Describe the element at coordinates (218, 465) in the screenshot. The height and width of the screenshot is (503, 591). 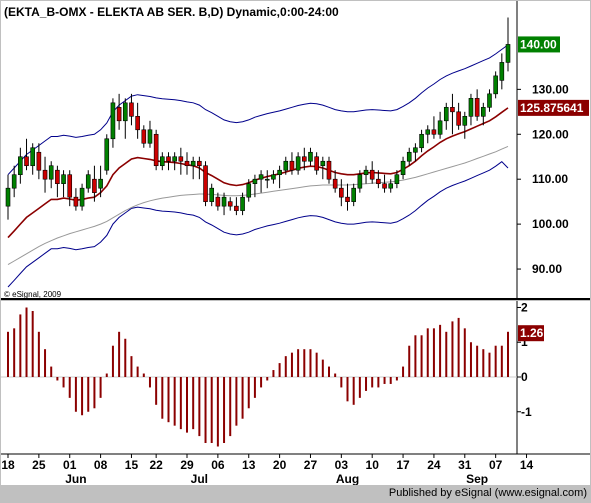
I see `x-day-label: 06` at that location.